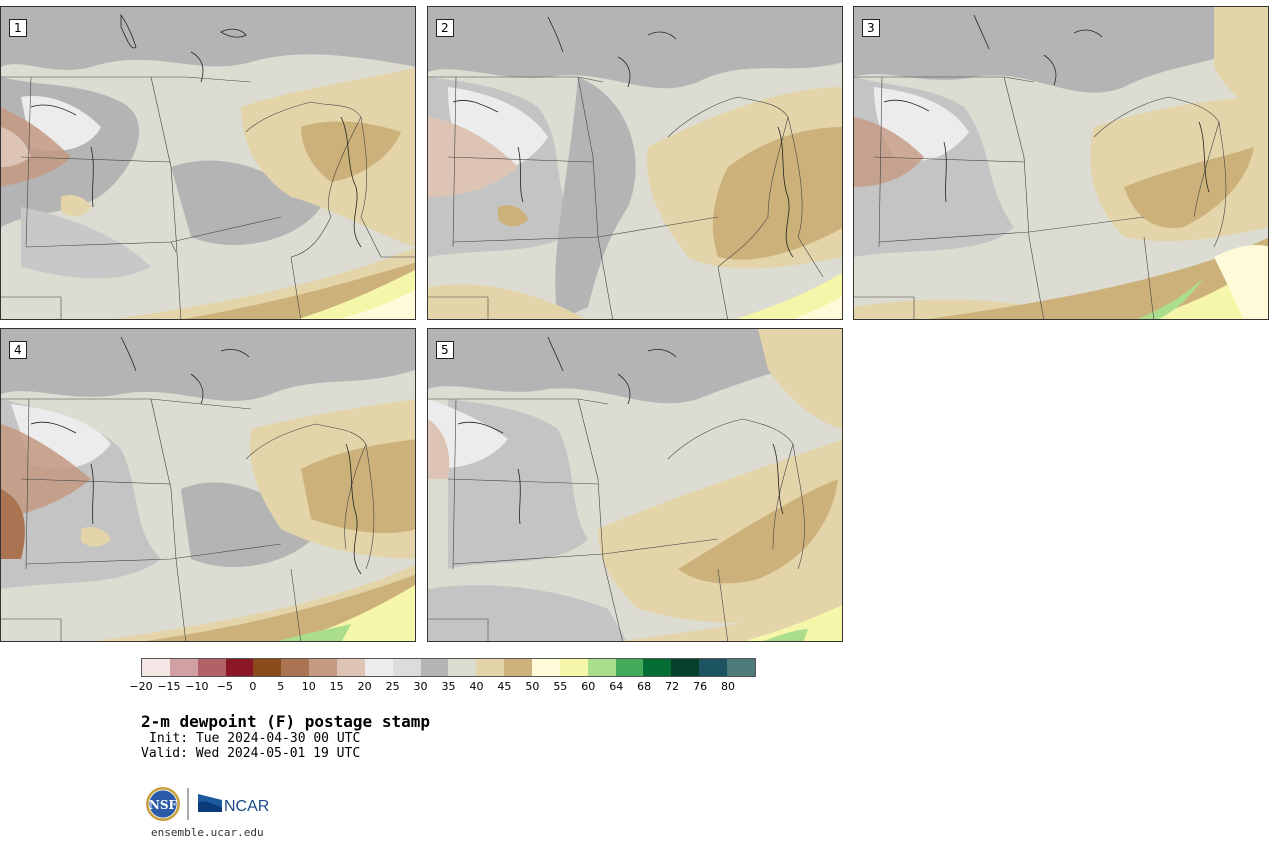  I want to click on colorbar-tick-label: 50, so click(532, 686).